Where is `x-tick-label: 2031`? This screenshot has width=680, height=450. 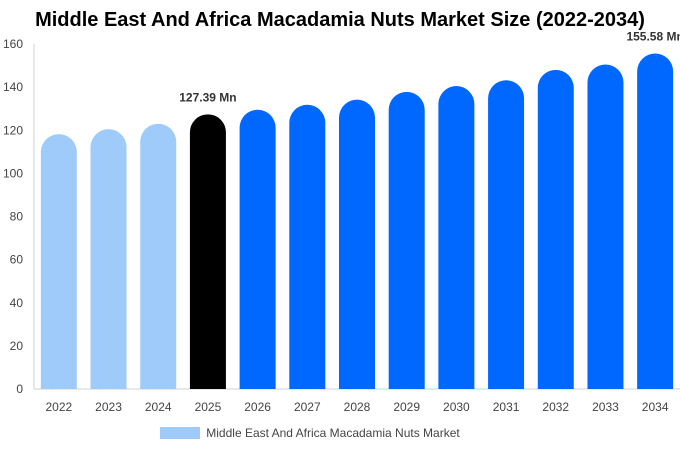
x-tick-label: 2031 is located at coordinates (506, 407).